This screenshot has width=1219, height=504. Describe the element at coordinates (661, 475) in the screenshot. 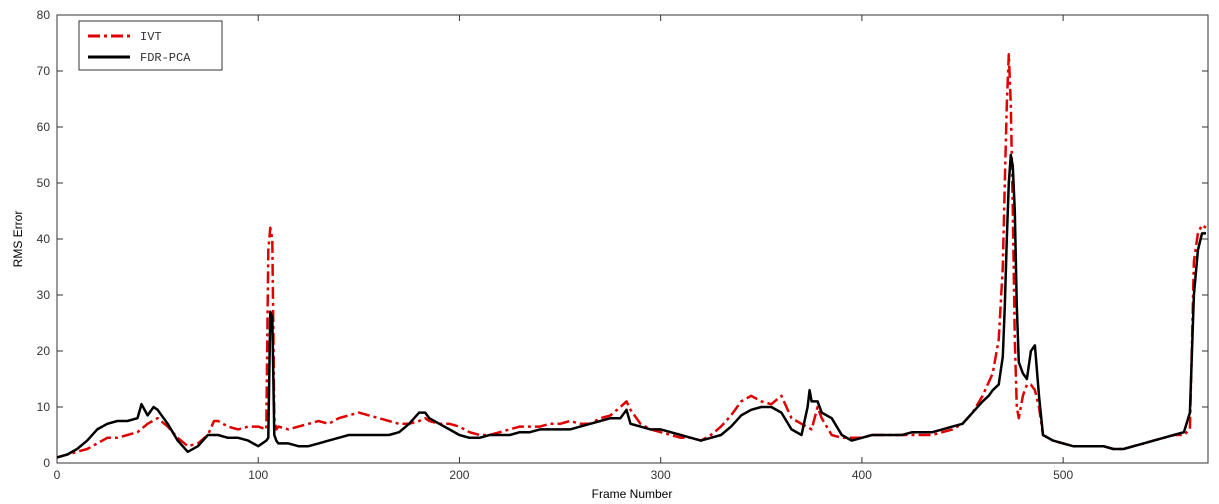

I see `x-tick-label: 300` at that location.